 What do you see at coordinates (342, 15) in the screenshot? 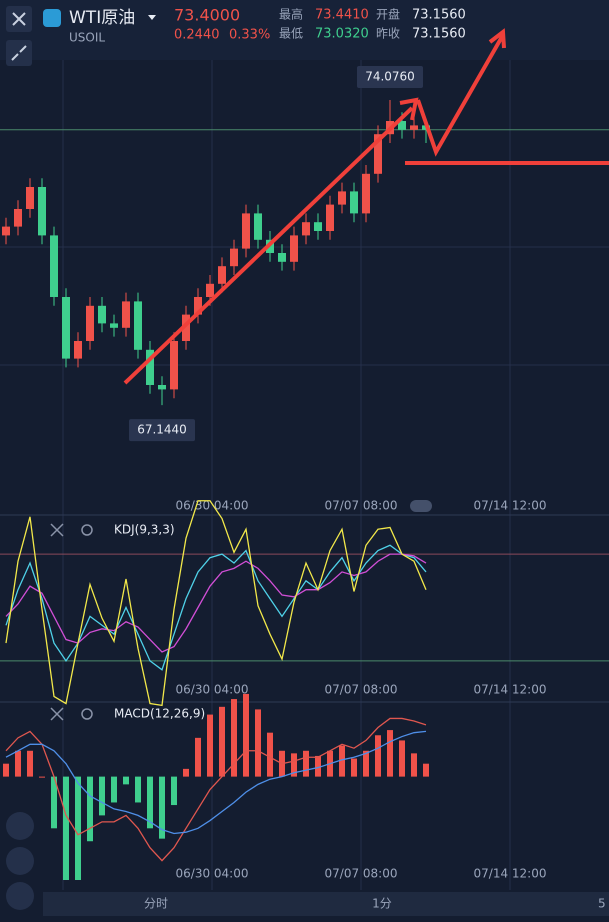
I see `value: 73.4410` at bounding box center [342, 15].